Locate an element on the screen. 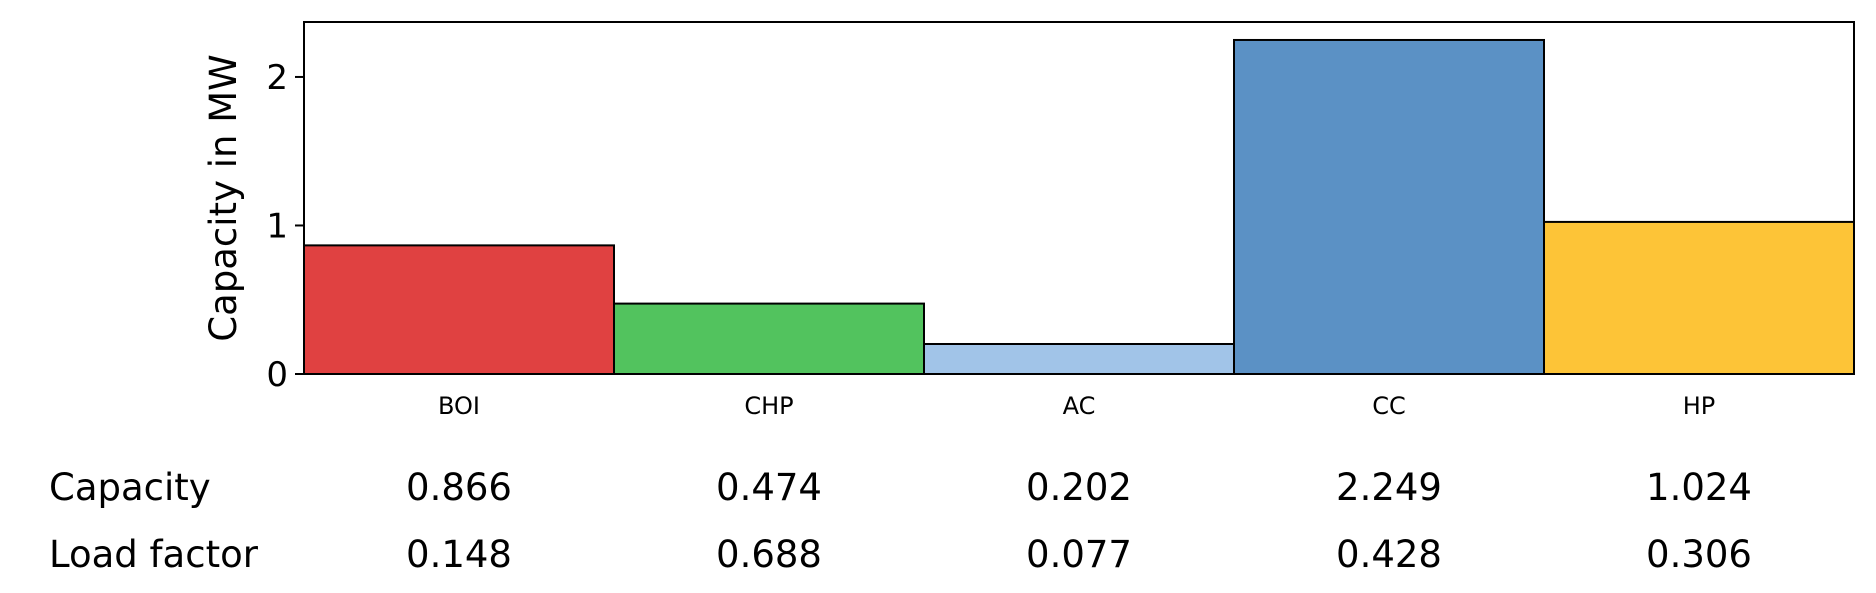 Image resolution: width=1876 pixels, height=593 pixels. y-tick-label: 2 is located at coordinates (277, 78).